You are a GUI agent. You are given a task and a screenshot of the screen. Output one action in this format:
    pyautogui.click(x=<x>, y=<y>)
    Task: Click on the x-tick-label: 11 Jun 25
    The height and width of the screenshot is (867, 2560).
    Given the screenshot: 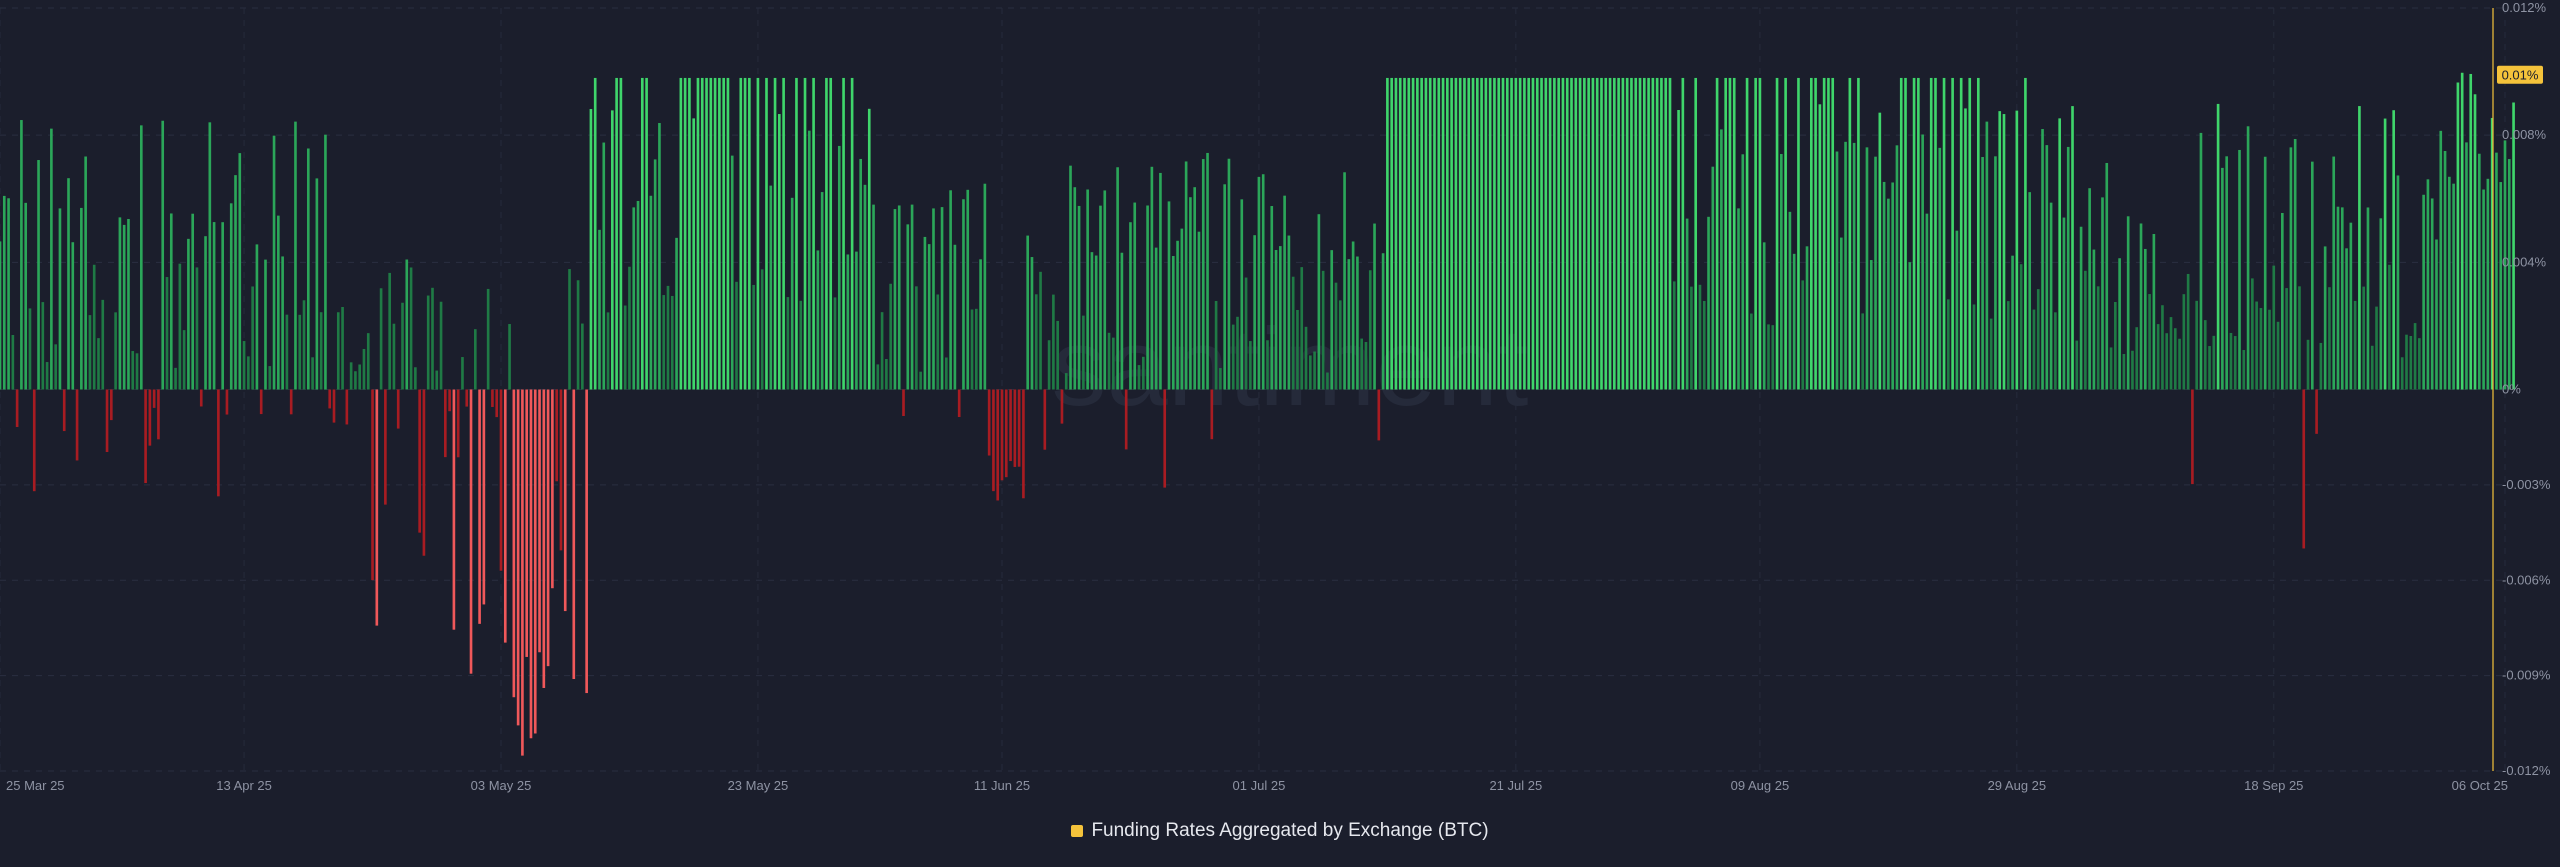 What is the action you would take?
    pyautogui.click(x=1002, y=785)
    